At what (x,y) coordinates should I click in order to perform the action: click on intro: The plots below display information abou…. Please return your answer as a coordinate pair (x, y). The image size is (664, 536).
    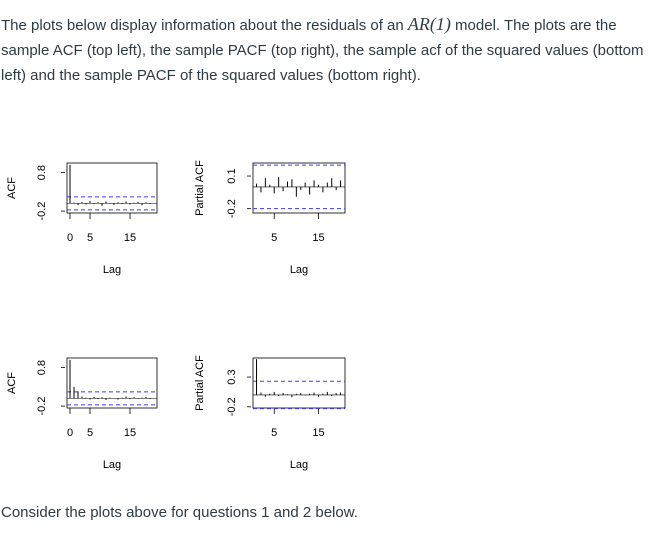
    Looking at the image, I should click on (331, 50).